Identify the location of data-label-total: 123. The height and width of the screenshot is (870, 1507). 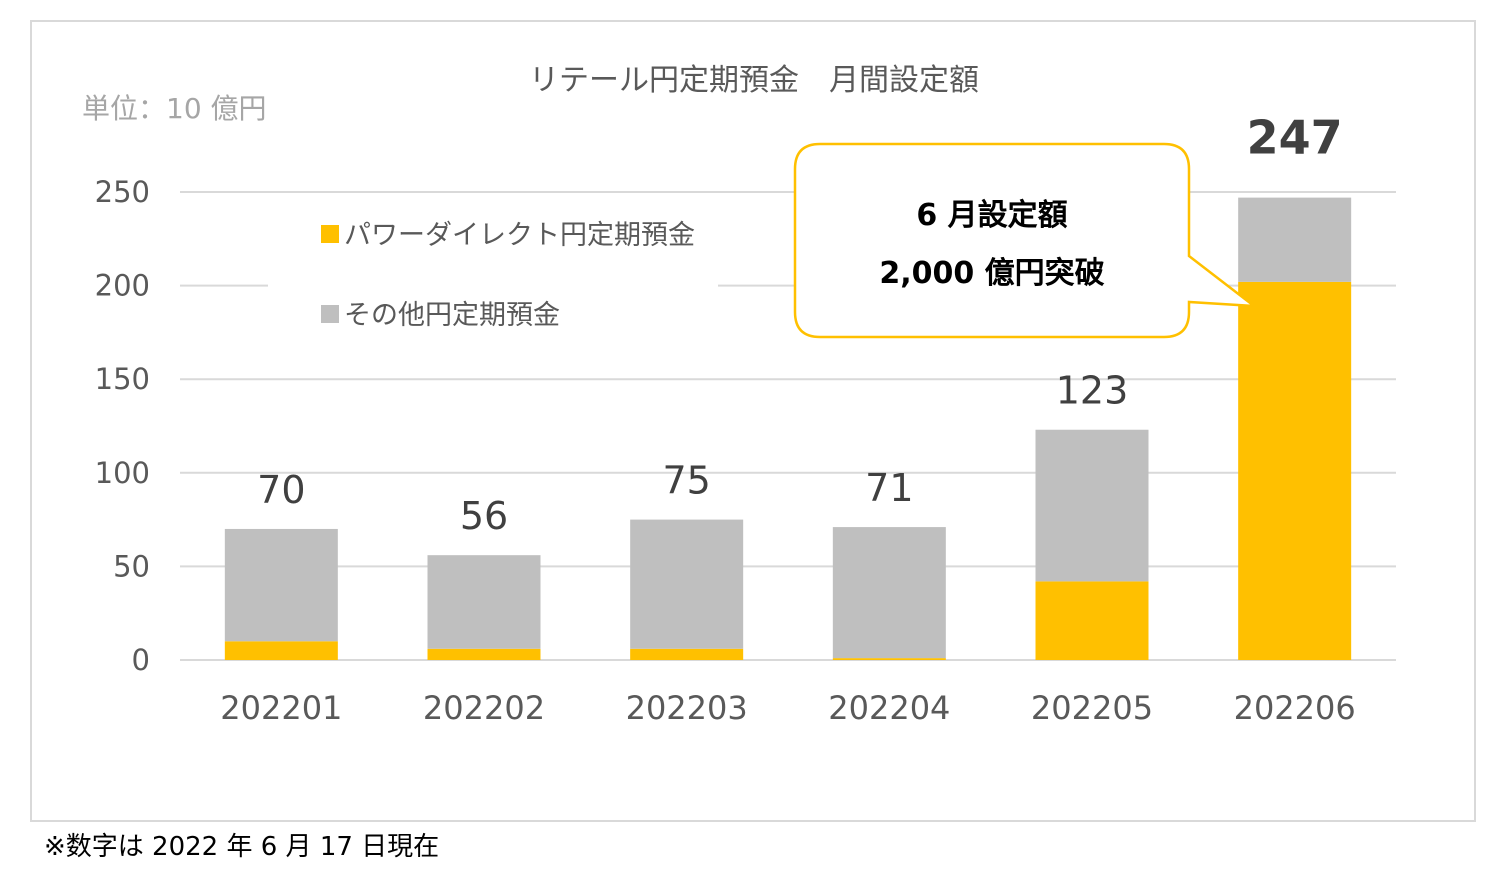
(1092, 391).